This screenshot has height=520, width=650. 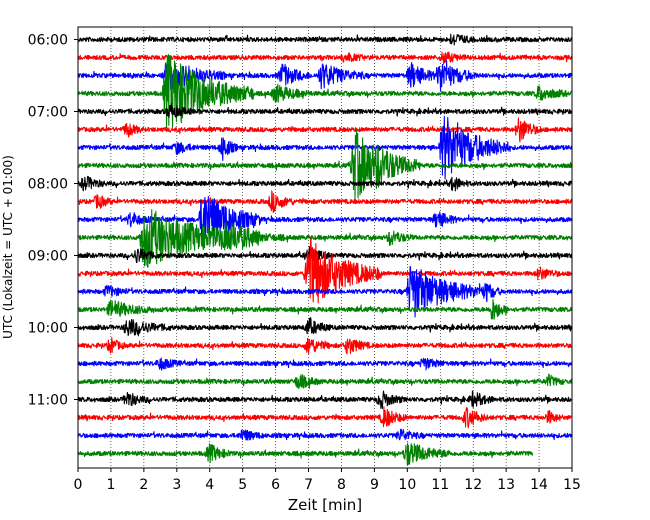 I want to click on y-tick-label: 10:00, so click(x=48, y=329).